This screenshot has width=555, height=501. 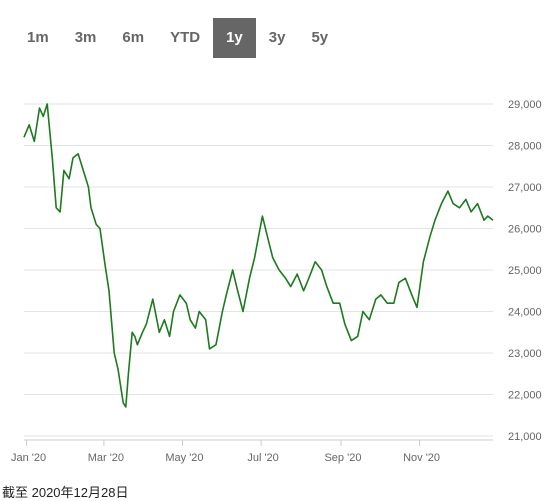 I want to click on range-tab-1y: 1y, so click(x=234, y=38).